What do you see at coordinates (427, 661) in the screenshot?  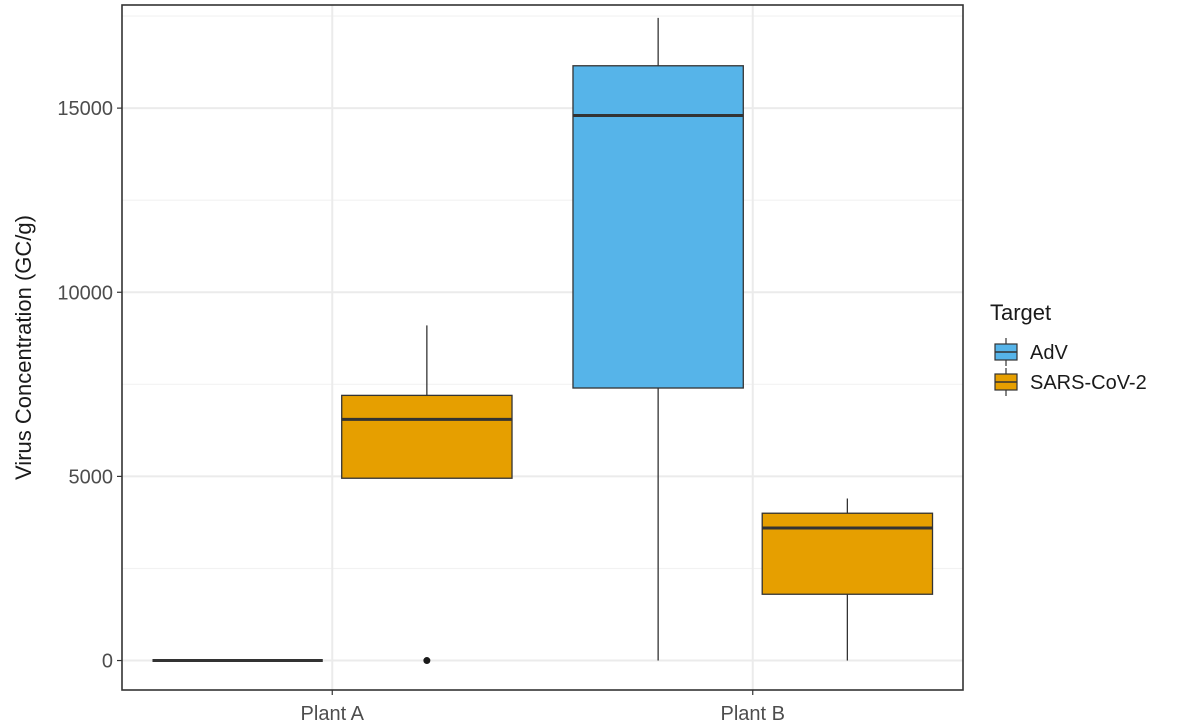 I see `outlier-point` at bounding box center [427, 661].